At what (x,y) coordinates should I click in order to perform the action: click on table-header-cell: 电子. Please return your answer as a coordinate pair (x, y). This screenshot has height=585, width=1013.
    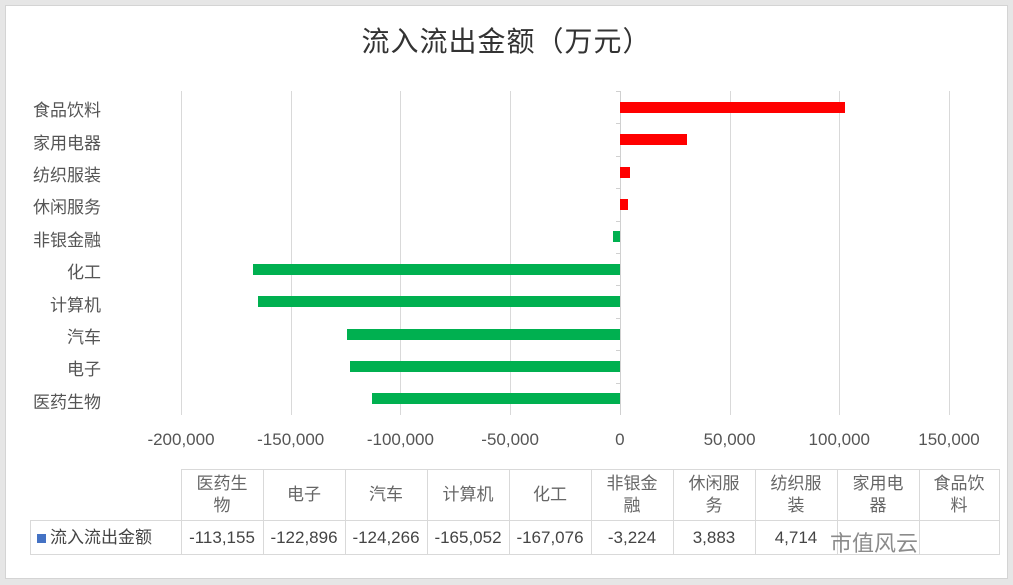
    Looking at the image, I should click on (304, 495).